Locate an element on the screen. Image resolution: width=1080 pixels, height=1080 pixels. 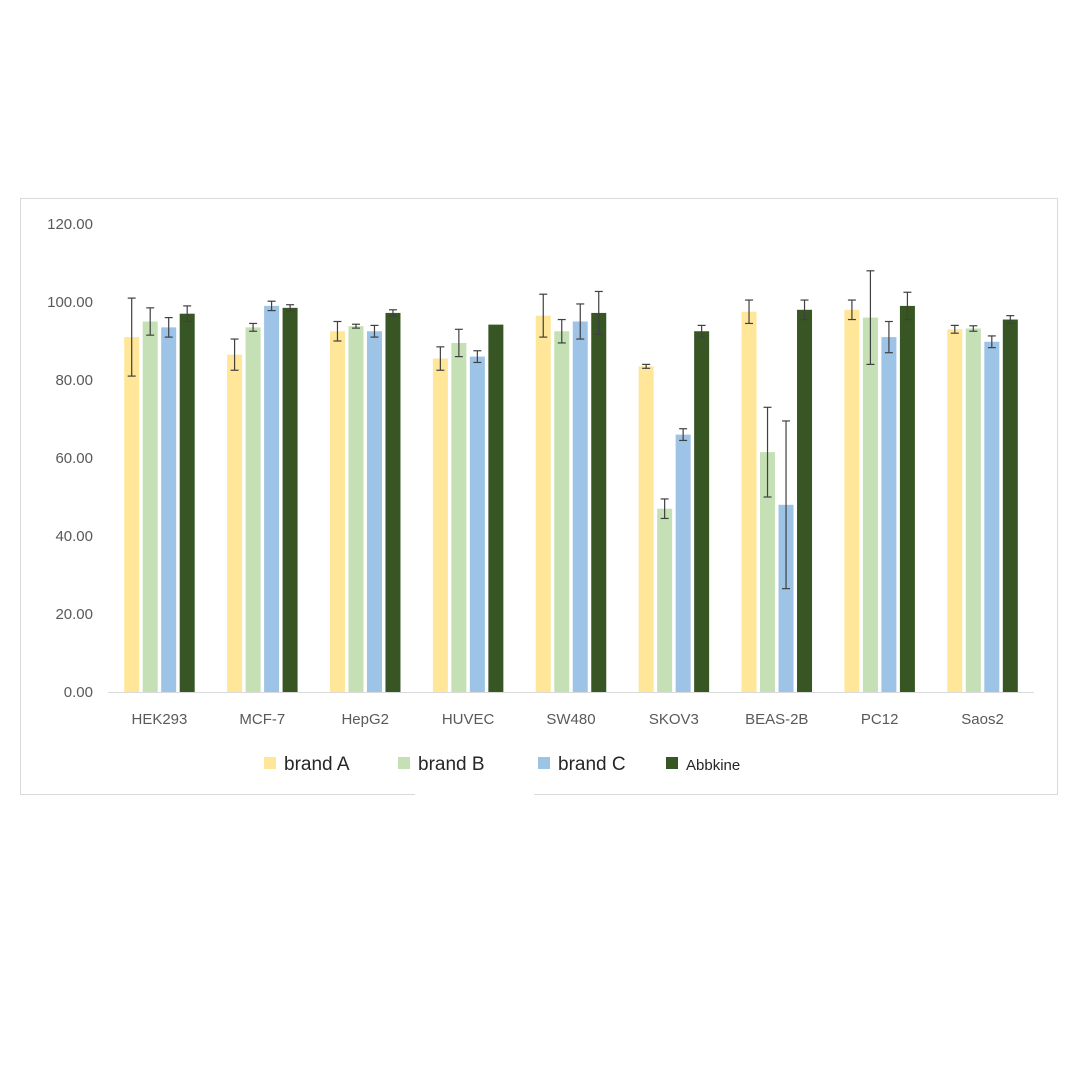
bar-abbkine-pc12 is located at coordinates (907, 498).